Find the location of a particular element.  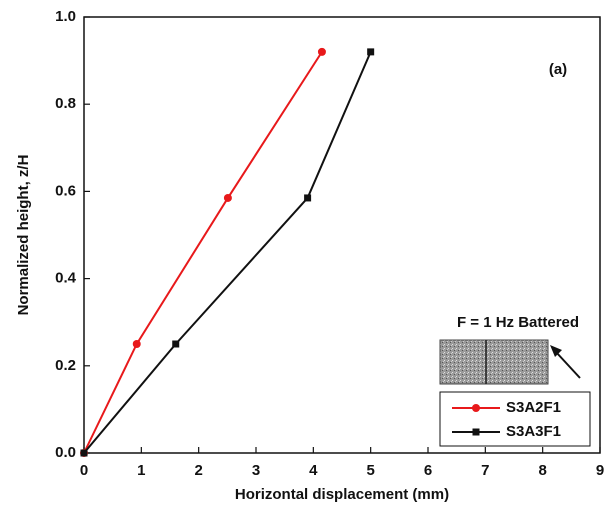

x-tick-label: 5 is located at coordinates (370, 470).